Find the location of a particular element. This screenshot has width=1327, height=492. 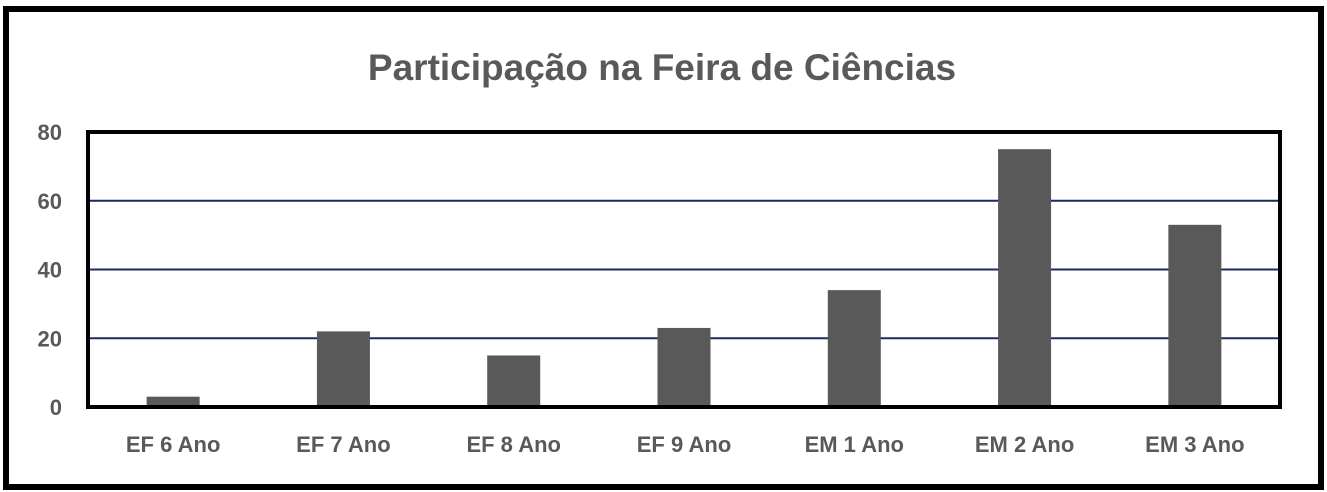

x-category-label: EF 6 Ano is located at coordinates (173, 444).